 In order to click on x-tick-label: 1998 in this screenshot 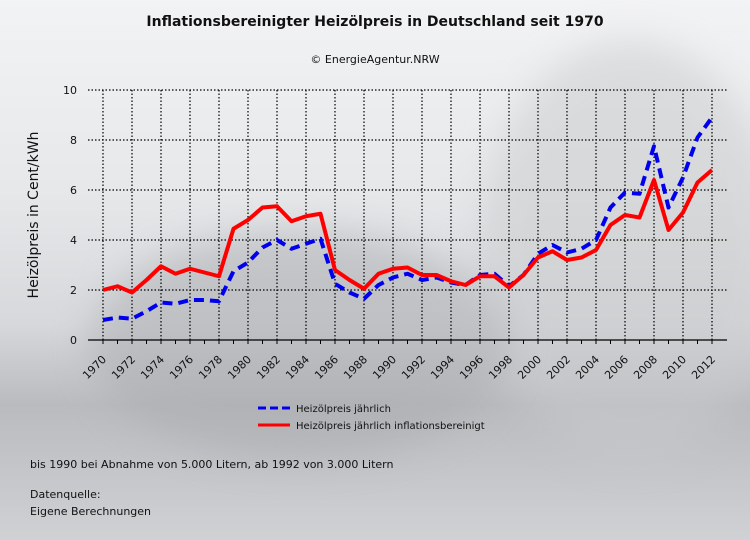, I will do `click(500, 367)`.